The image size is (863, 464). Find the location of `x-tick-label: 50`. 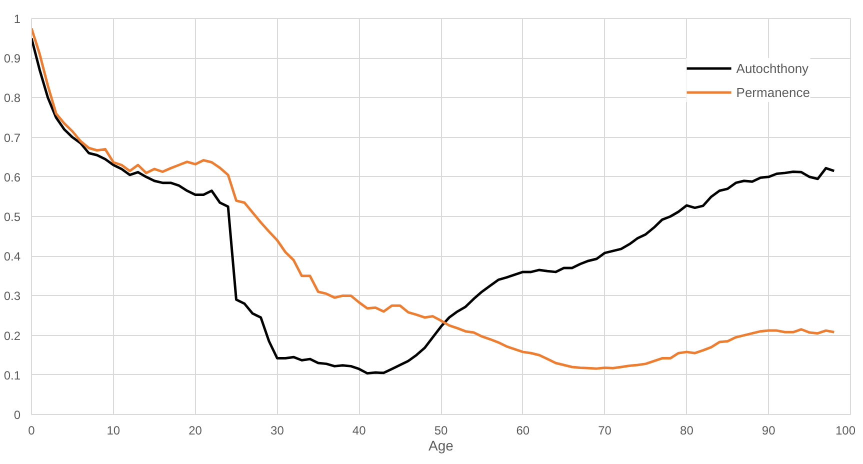

x-tick-label: 50 is located at coordinates (441, 431).